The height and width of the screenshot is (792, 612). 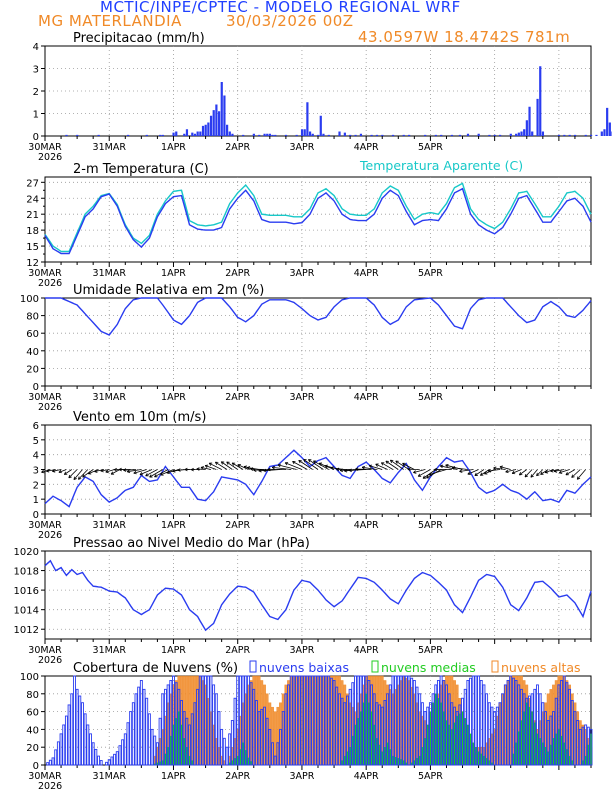 I want to click on temperature-line, so click(x=318, y=221).